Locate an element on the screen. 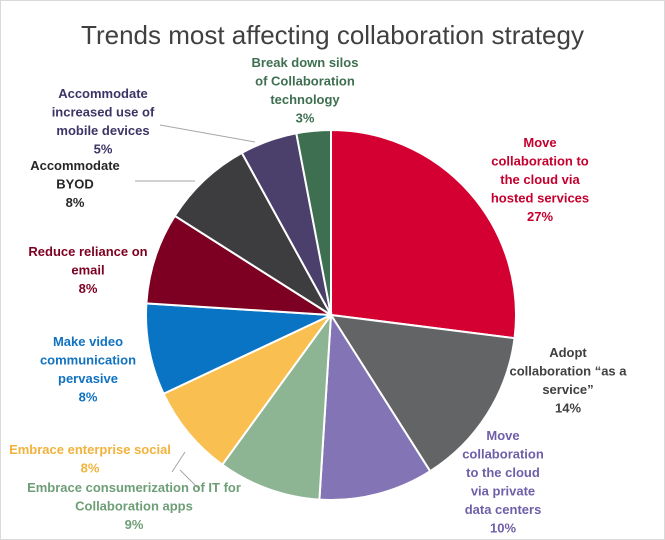 This screenshot has width=665, height=540. slice-label-line: Embrace enterprise social is located at coordinates (90, 449).